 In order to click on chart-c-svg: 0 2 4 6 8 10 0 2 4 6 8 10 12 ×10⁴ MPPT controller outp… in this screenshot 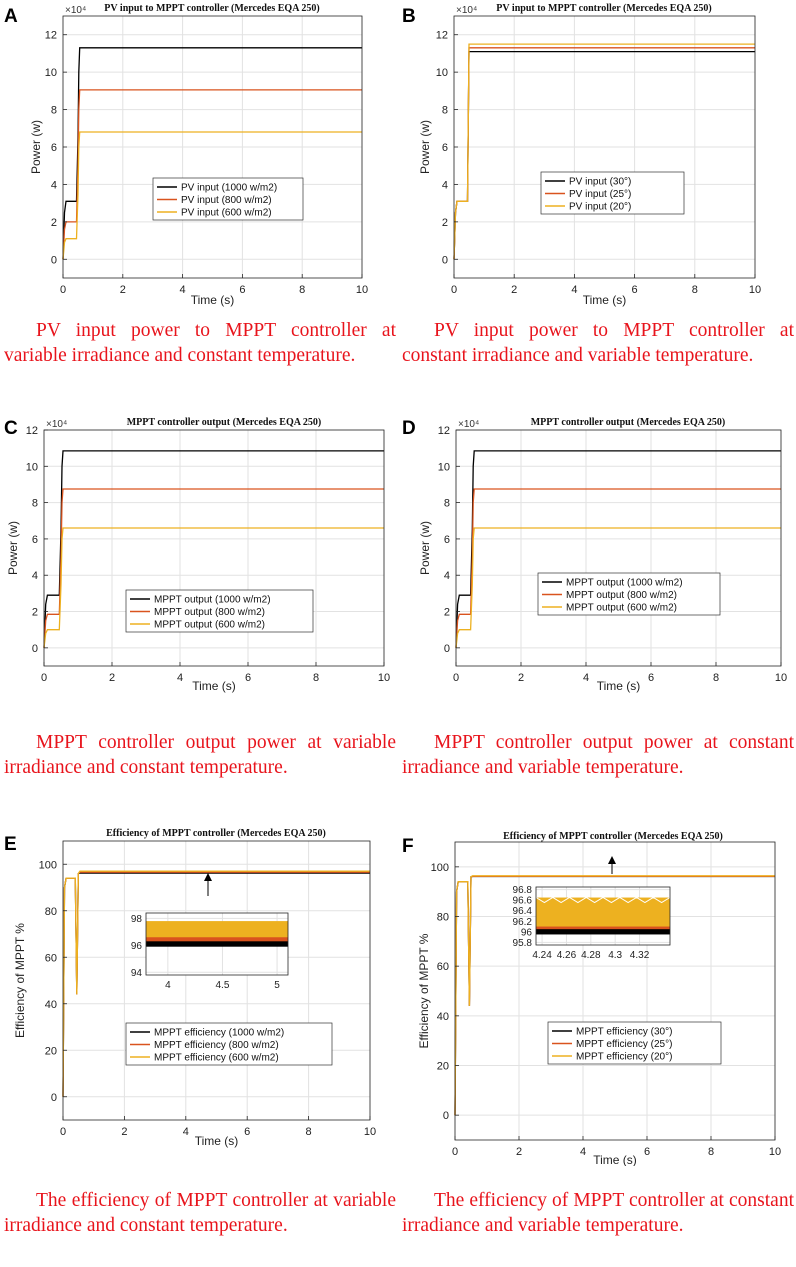, I will do `click(197, 555)`.